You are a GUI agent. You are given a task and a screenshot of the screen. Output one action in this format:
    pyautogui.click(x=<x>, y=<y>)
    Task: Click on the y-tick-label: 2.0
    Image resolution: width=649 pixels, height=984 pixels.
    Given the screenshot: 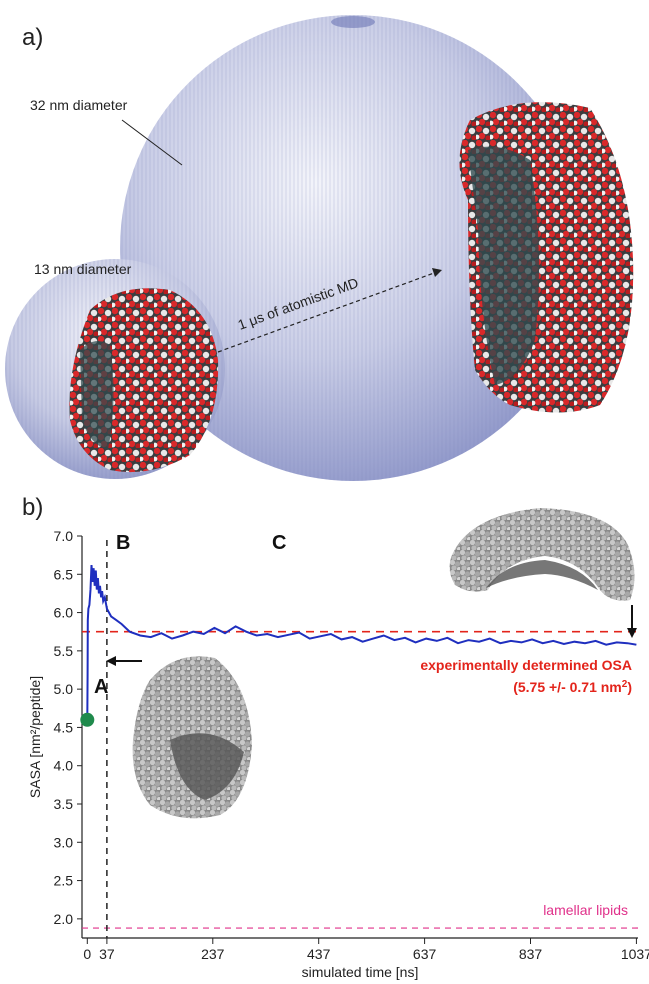 What is the action you would take?
    pyautogui.click(x=64, y=919)
    